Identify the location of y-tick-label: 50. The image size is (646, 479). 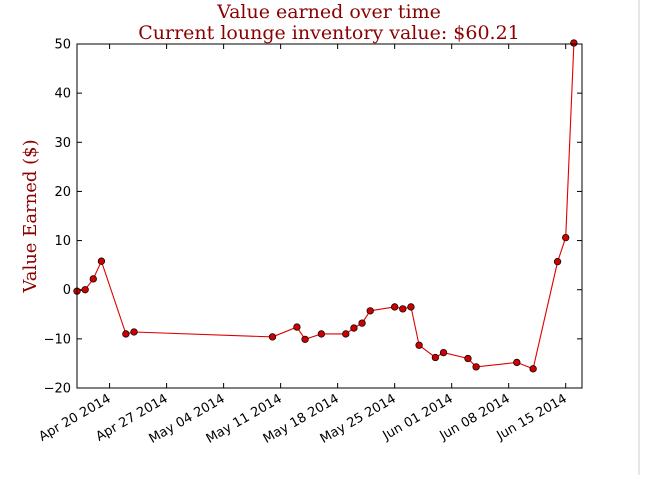
(62, 45).